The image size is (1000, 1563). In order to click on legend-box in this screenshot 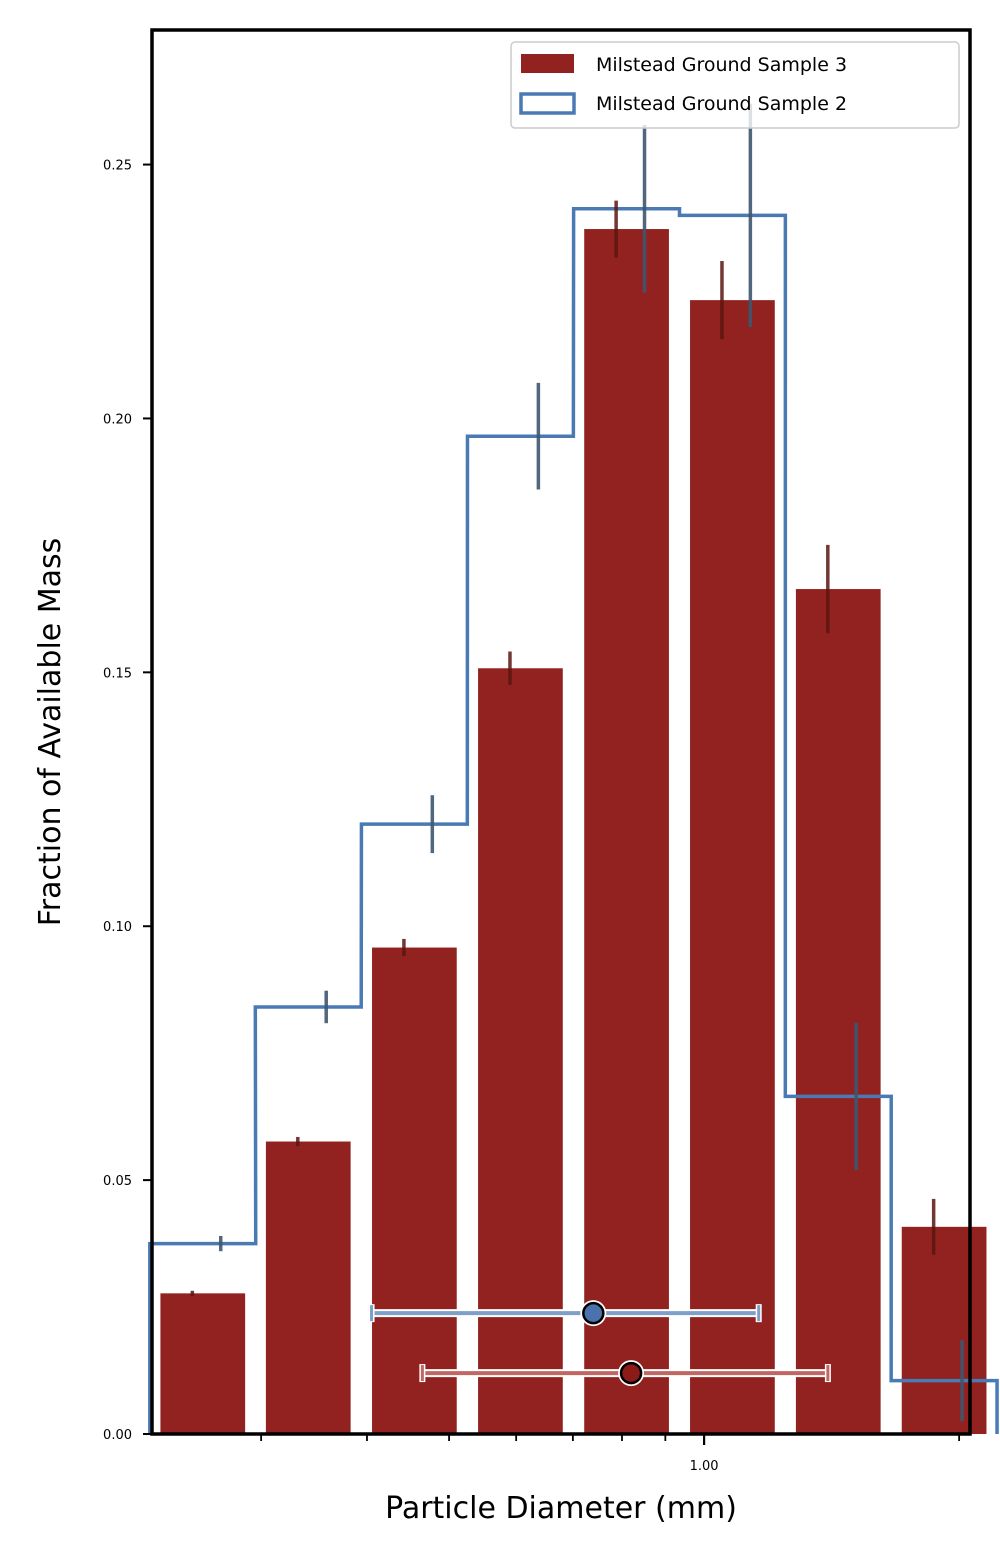, I will do `click(735, 85)`.